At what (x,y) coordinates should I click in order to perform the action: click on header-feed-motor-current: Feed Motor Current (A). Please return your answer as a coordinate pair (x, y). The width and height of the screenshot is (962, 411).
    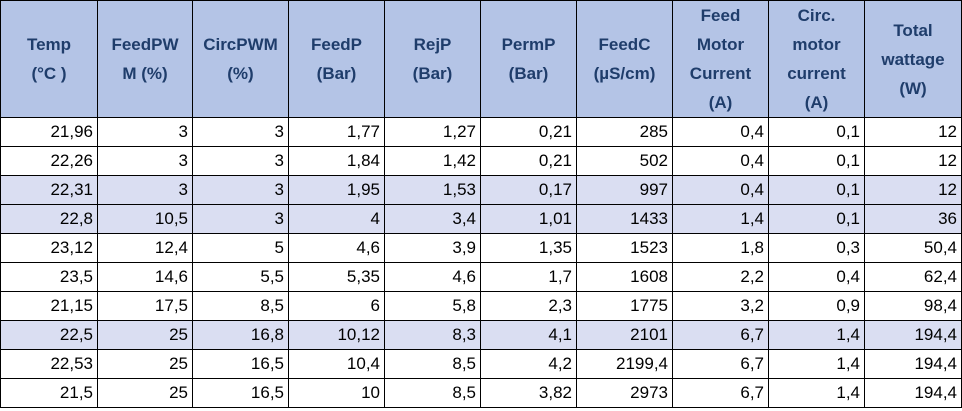
    Looking at the image, I should click on (720, 59).